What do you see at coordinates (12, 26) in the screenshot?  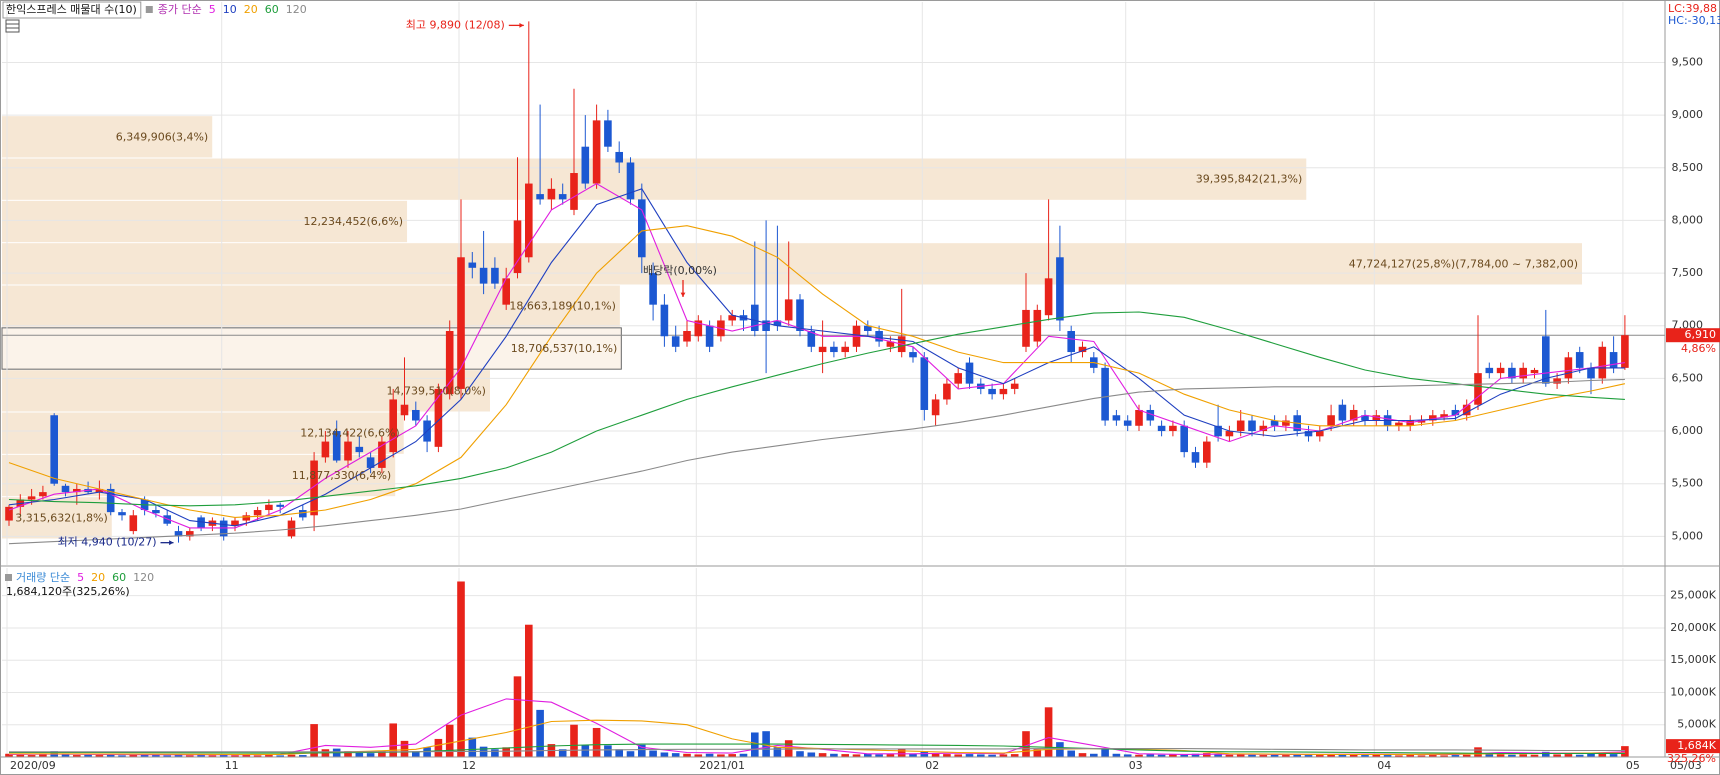 I see `table-icon` at bounding box center [12, 26].